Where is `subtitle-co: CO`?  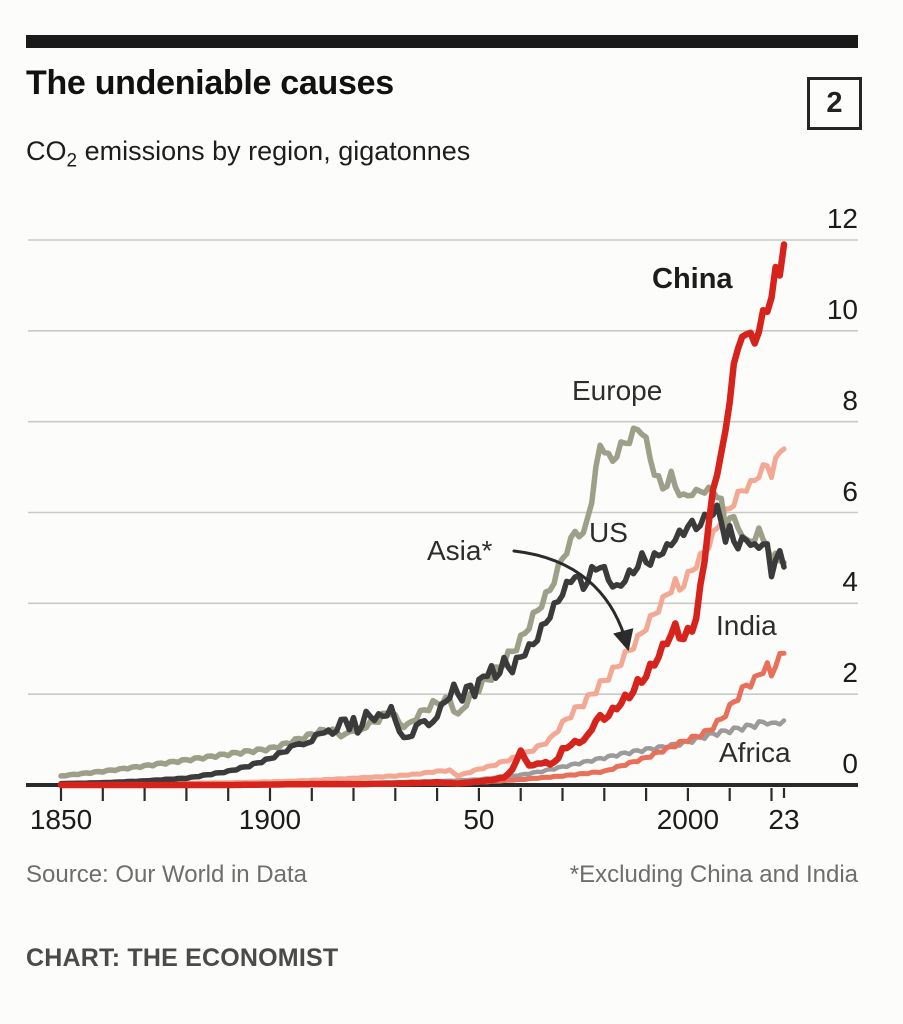 subtitle-co: CO is located at coordinates (46, 151).